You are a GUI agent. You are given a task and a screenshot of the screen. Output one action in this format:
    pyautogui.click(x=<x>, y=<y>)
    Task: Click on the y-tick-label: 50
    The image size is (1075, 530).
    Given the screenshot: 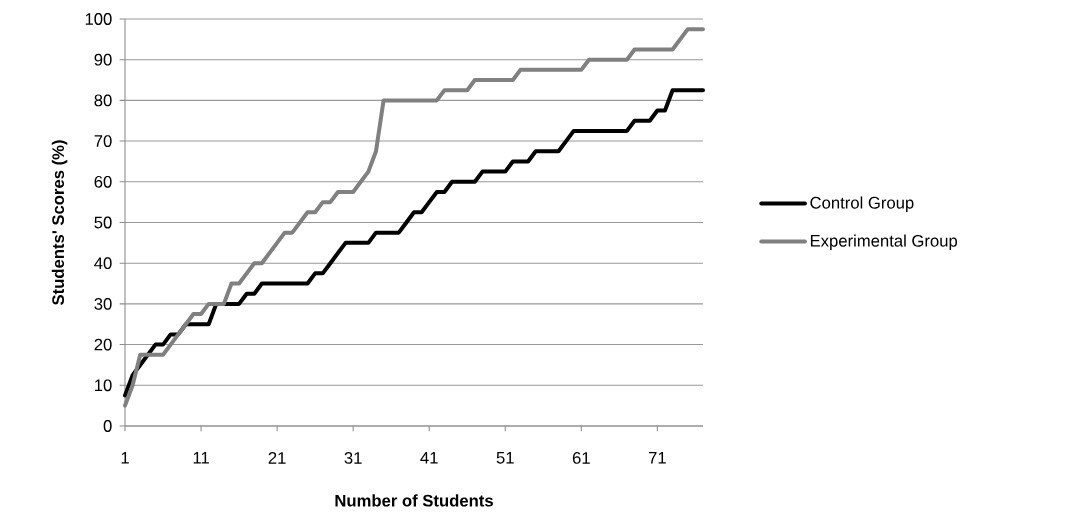 What is the action you would take?
    pyautogui.click(x=103, y=222)
    